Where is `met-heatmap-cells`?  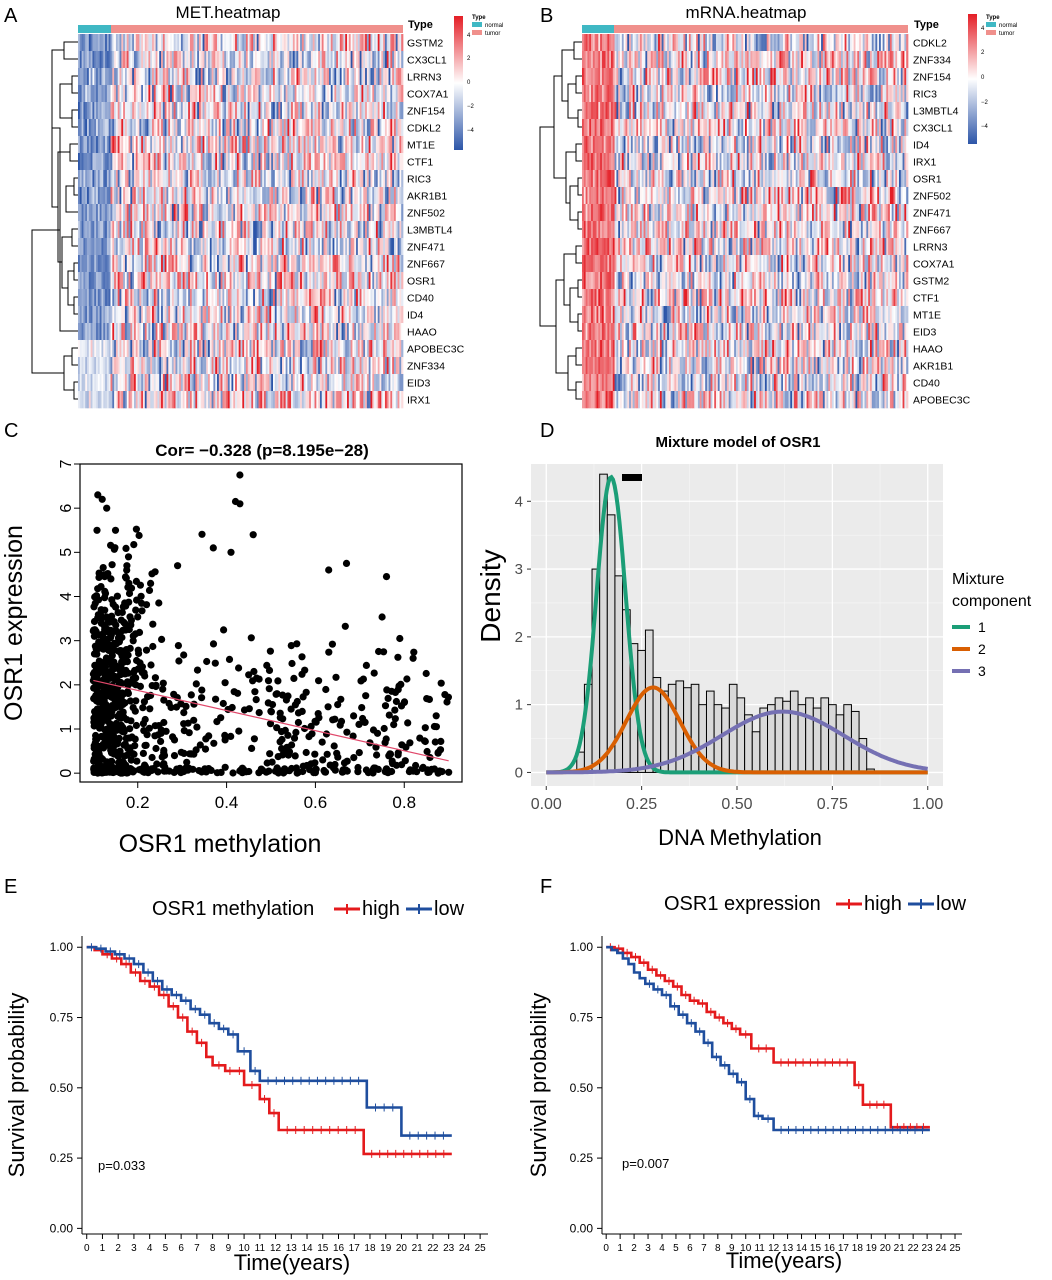 met-heatmap-cells is located at coordinates (241, 221).